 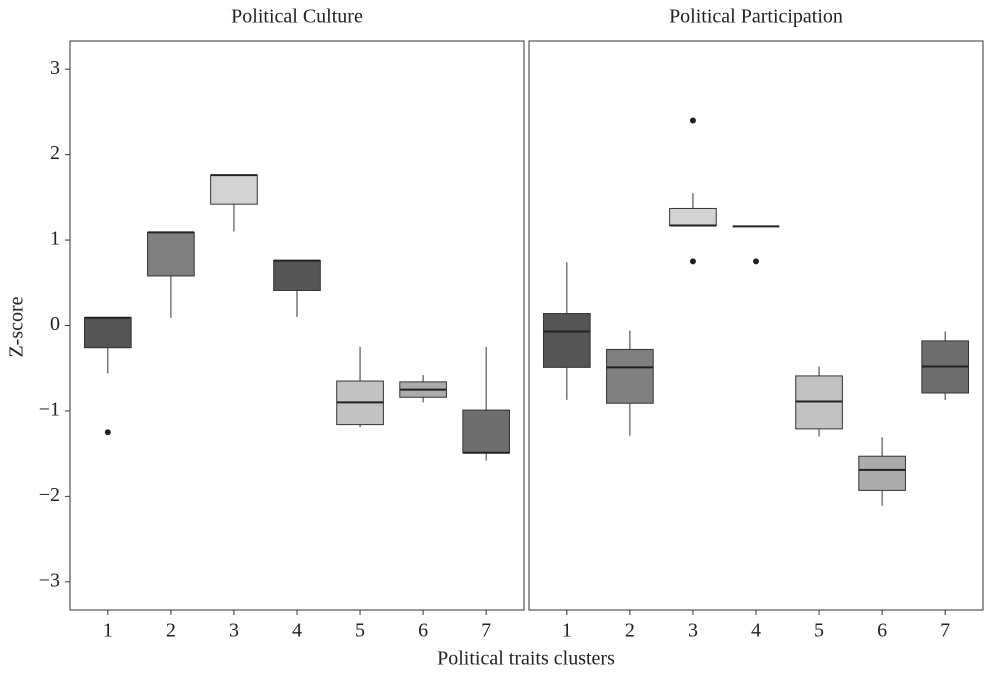 I want to click on y-tick-label: −3, so click(x=49, y=580).